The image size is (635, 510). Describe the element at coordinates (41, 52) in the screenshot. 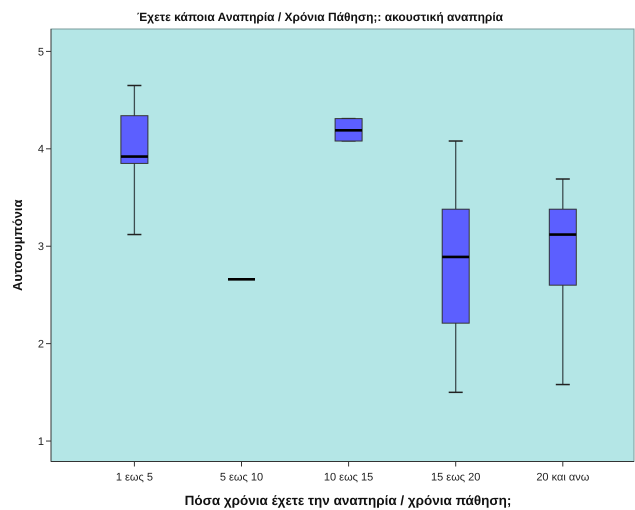

I see `y-tick-label: 5` at that location.